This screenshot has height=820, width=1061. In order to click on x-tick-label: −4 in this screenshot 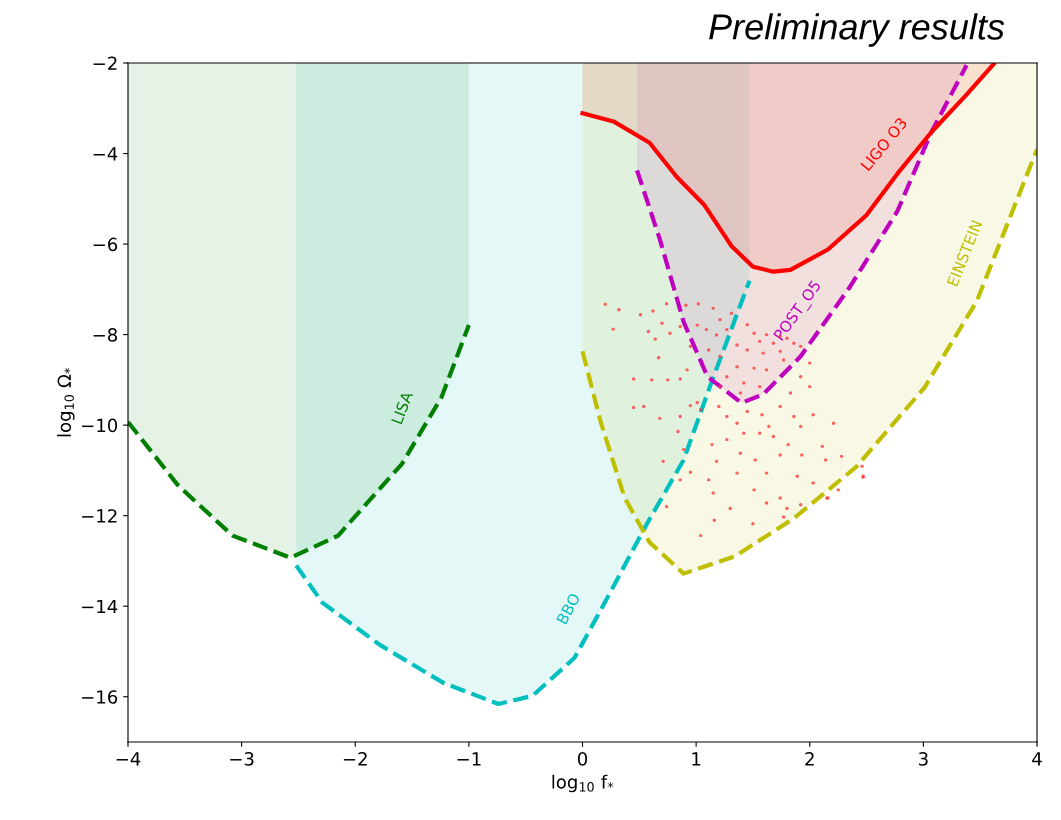, I will do `click(128, 759)`.